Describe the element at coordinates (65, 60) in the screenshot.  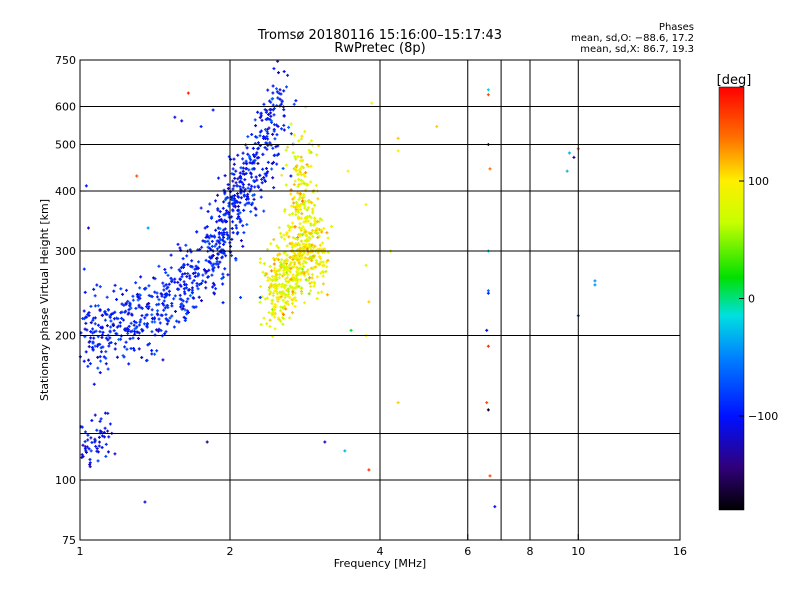
I see `y-tick-label: 750` at that location.